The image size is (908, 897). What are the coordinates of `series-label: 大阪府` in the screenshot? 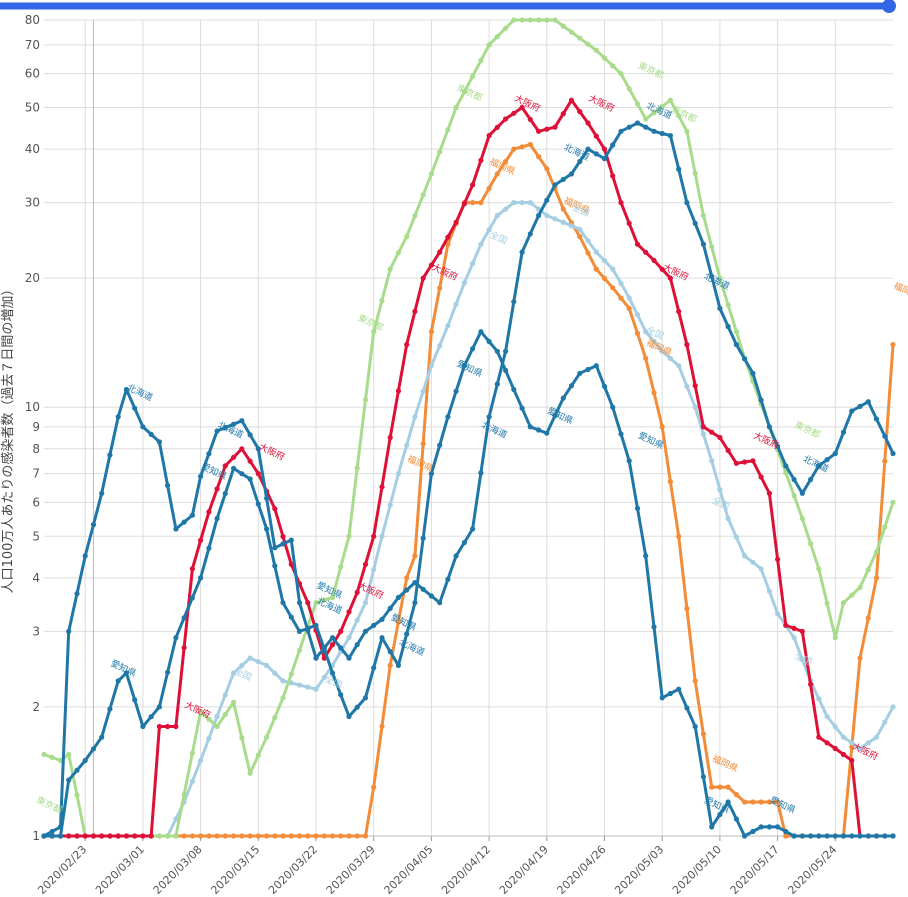 It's located at (676, 272).